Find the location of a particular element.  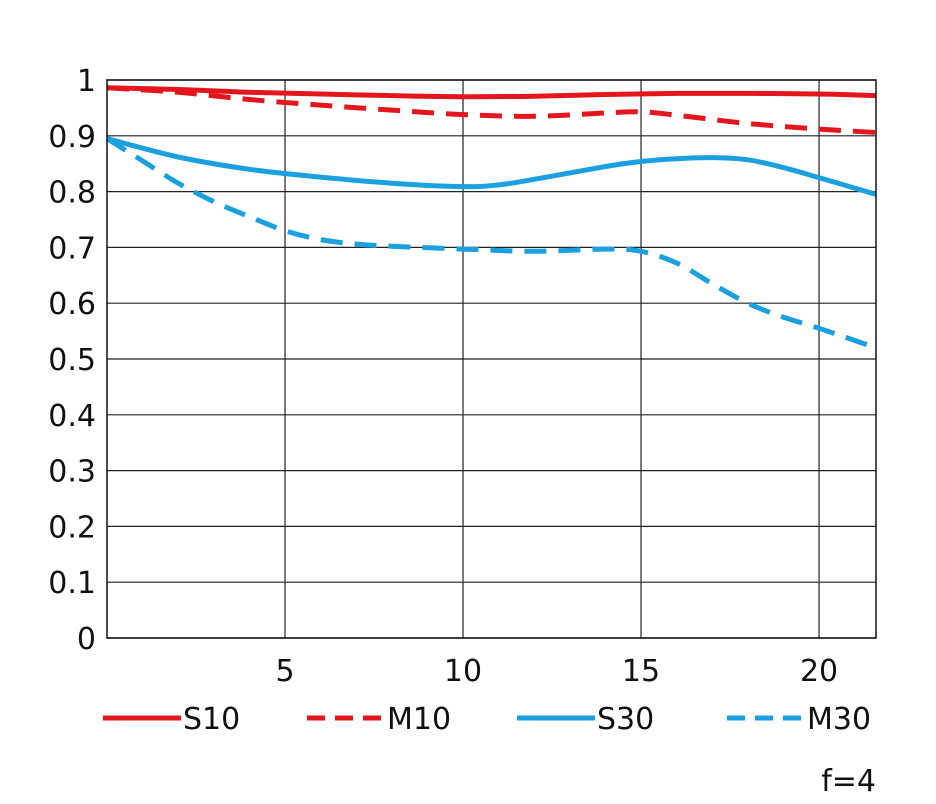

y-tick-label: 0.5 is located at coordinates (72, 360).